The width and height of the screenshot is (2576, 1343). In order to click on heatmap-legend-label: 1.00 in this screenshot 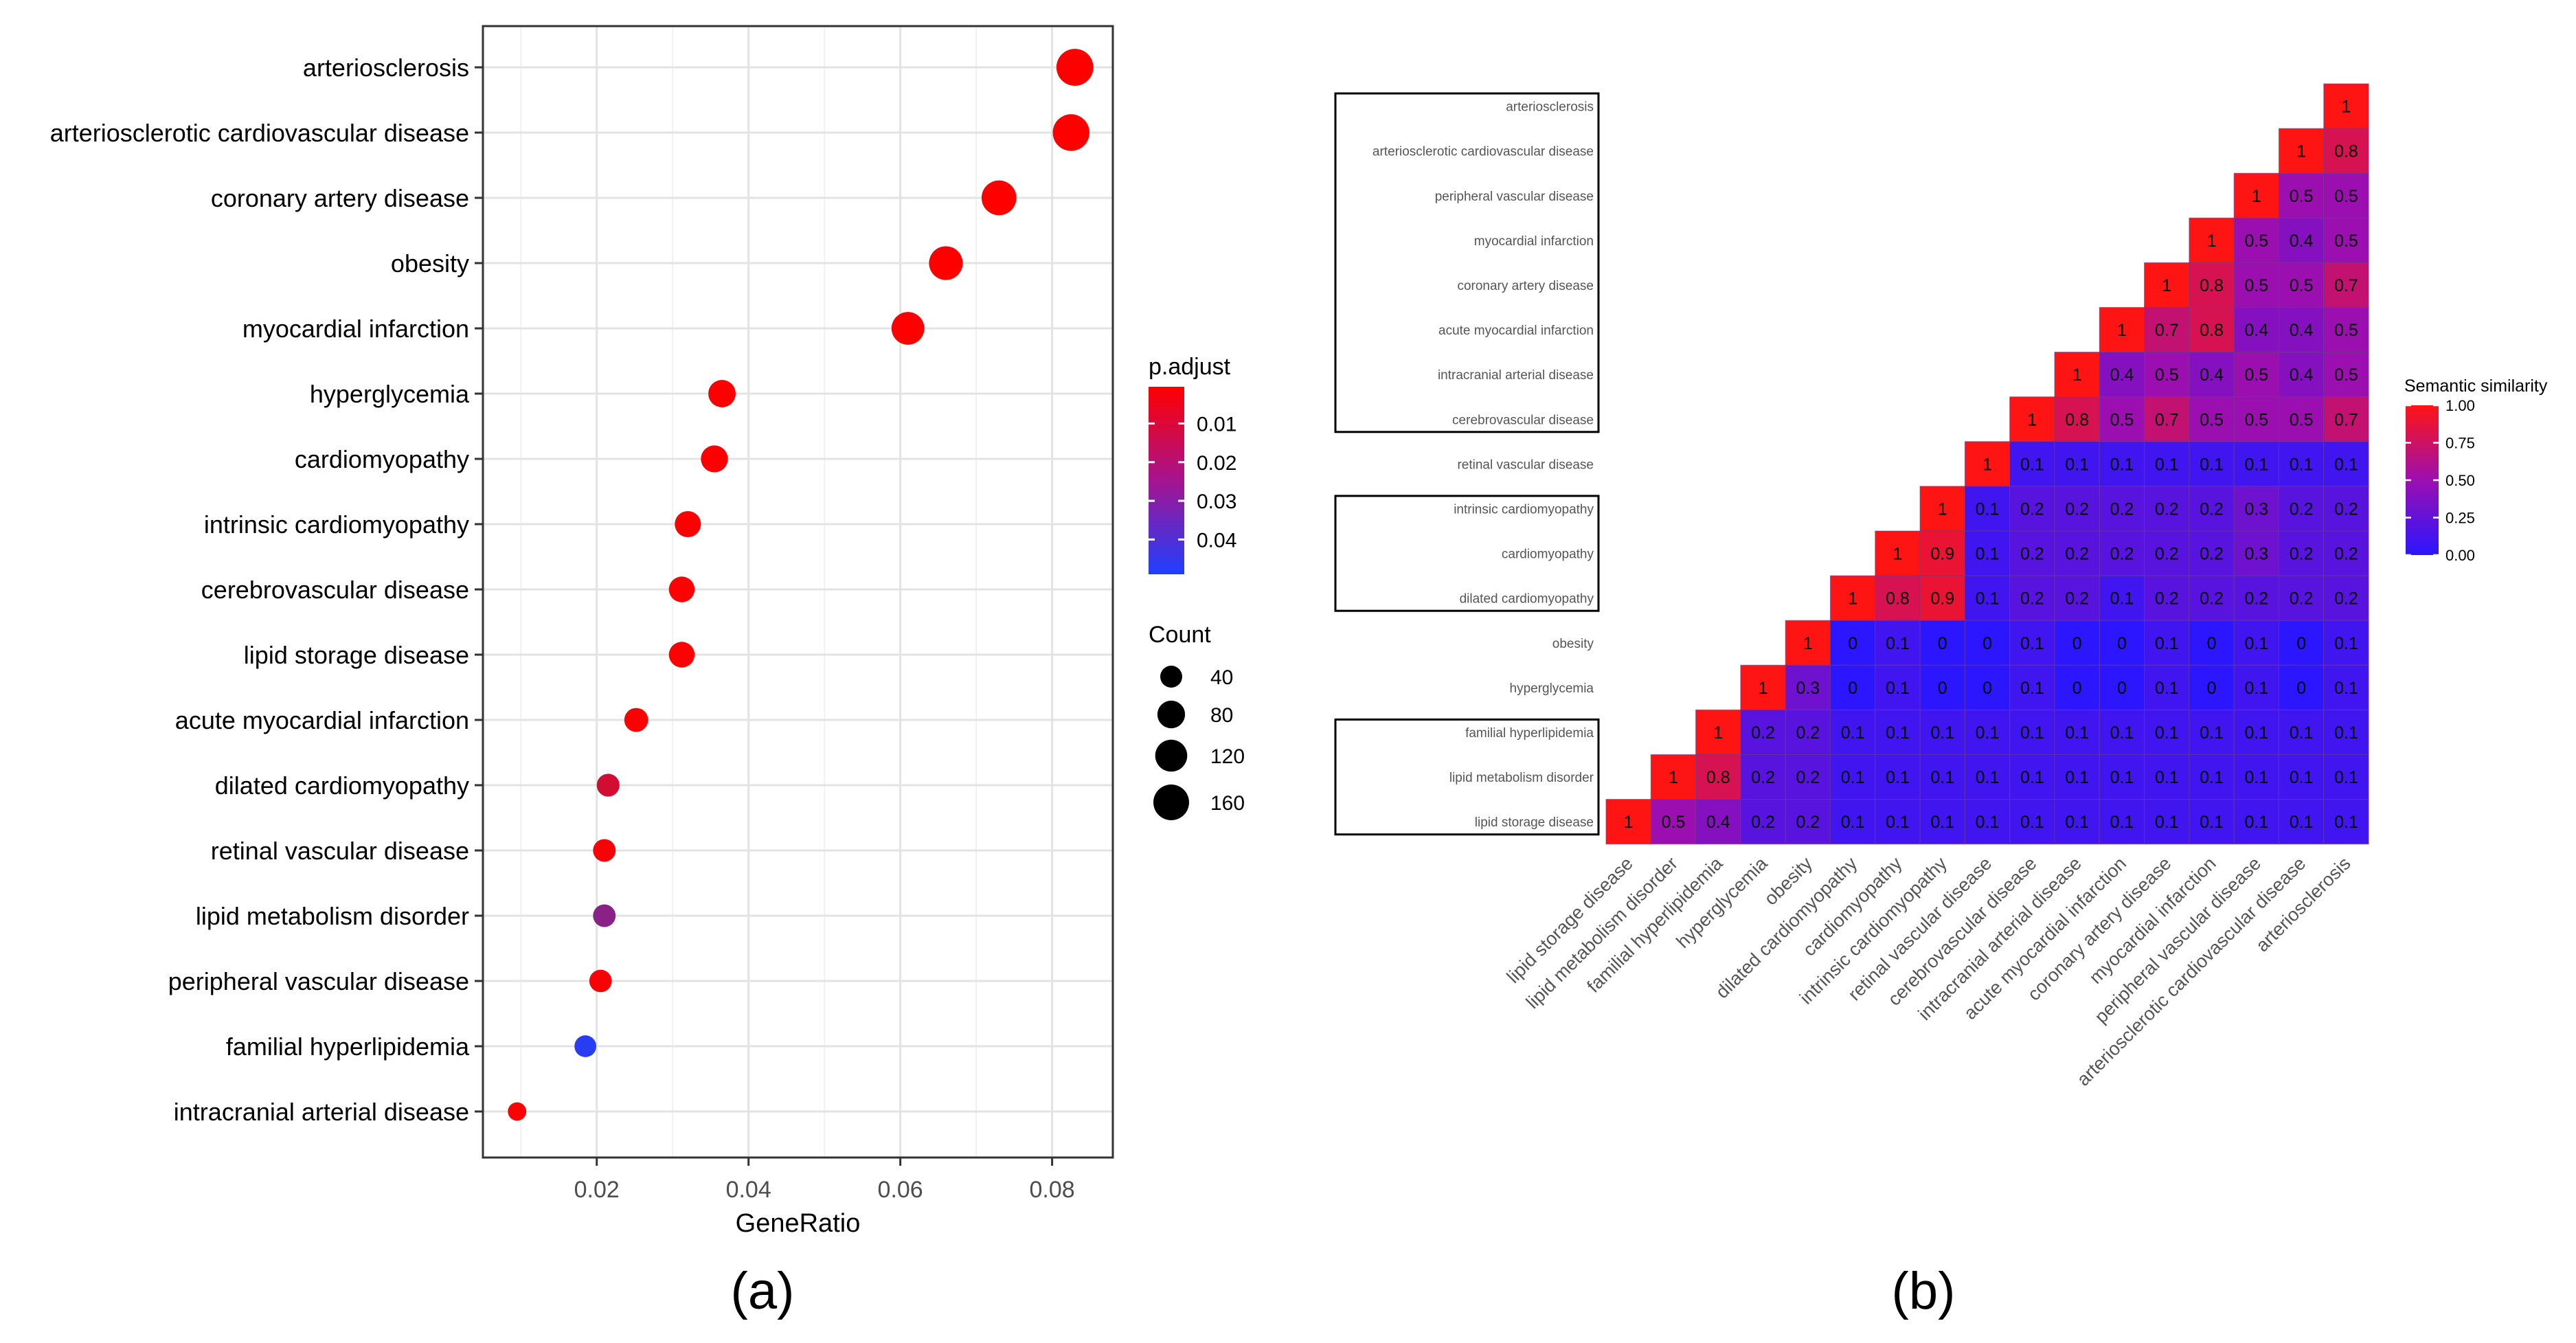, I will do `click(2460, 406)`.